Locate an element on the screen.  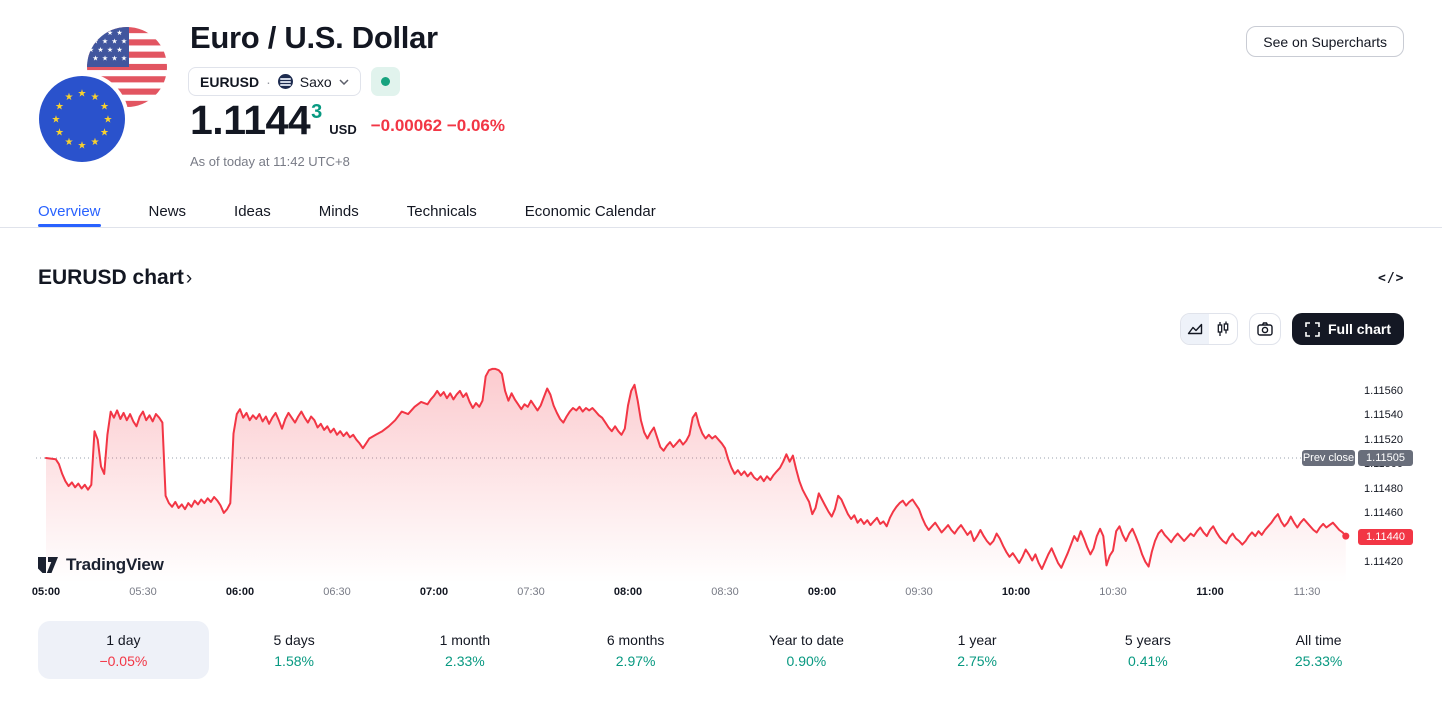
tab-minds: Minds is located at coordinates (338, 211).